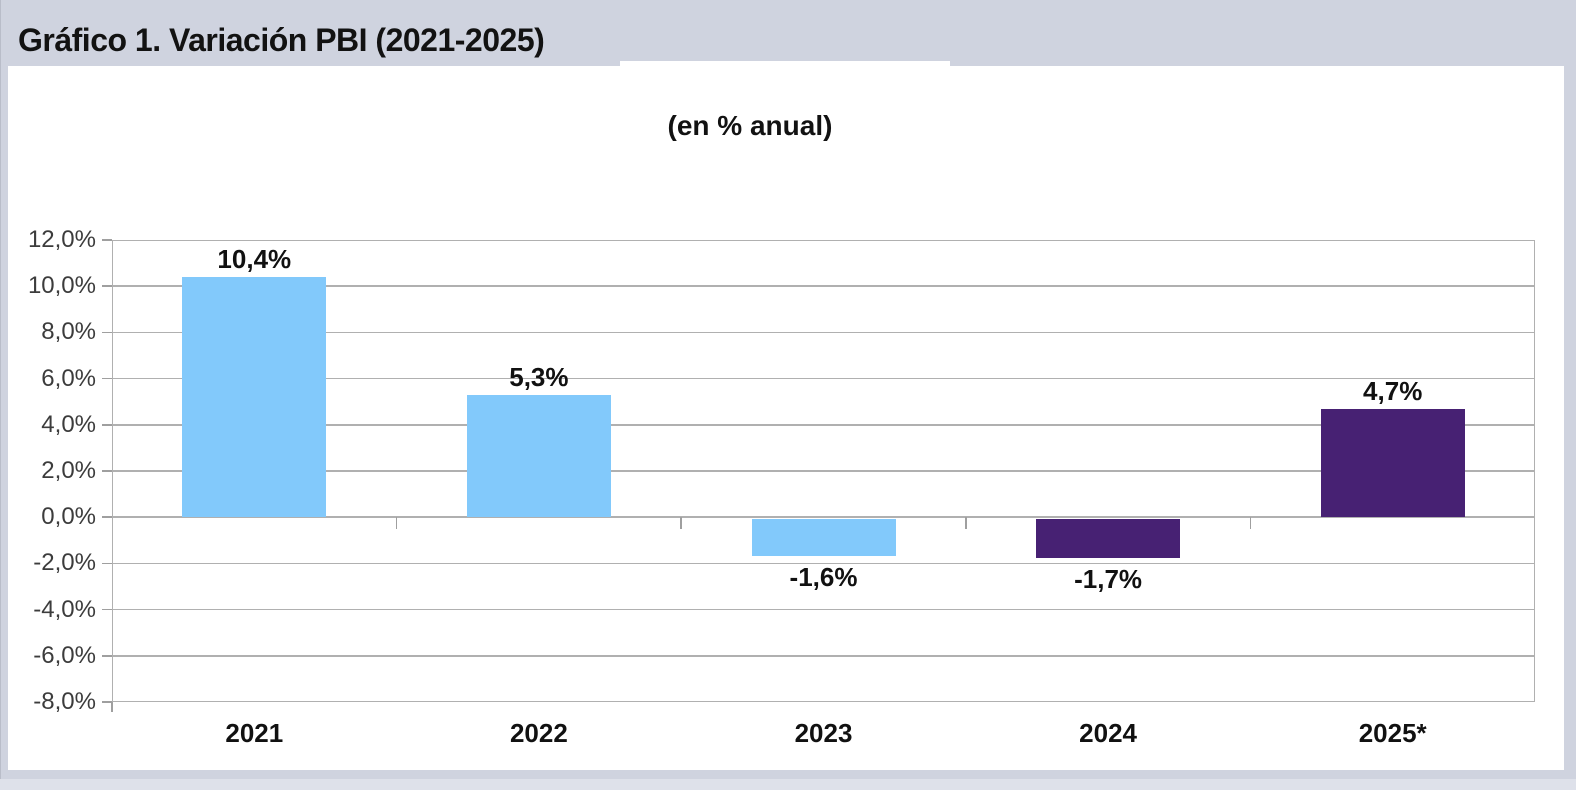  Describe the element at coordinates (64, 701) in the screenshot. I see `y-axis-tick-label: -8,0%` at that location.